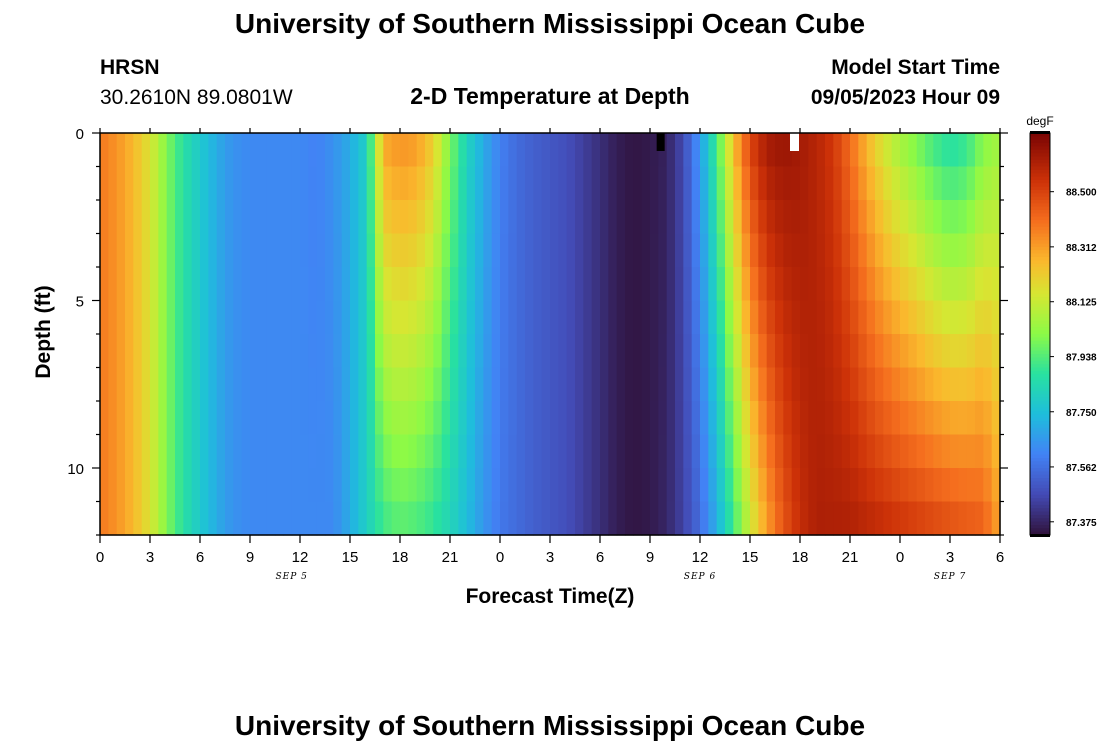 The width and height of the screenshot is (1100, 750). What do you see at coordinates (1081, 248) in the screenshot?
I see `colorbar-label: 88.312` at bounding box center [1081, 248].